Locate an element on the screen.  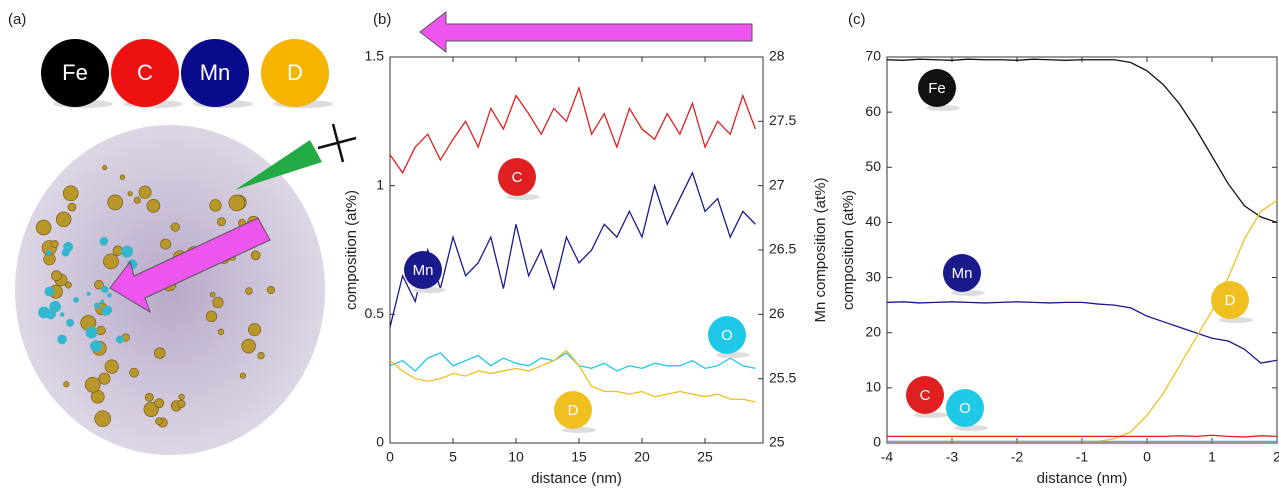
y-tick-label: 30 is located at coordinates (873, 276).